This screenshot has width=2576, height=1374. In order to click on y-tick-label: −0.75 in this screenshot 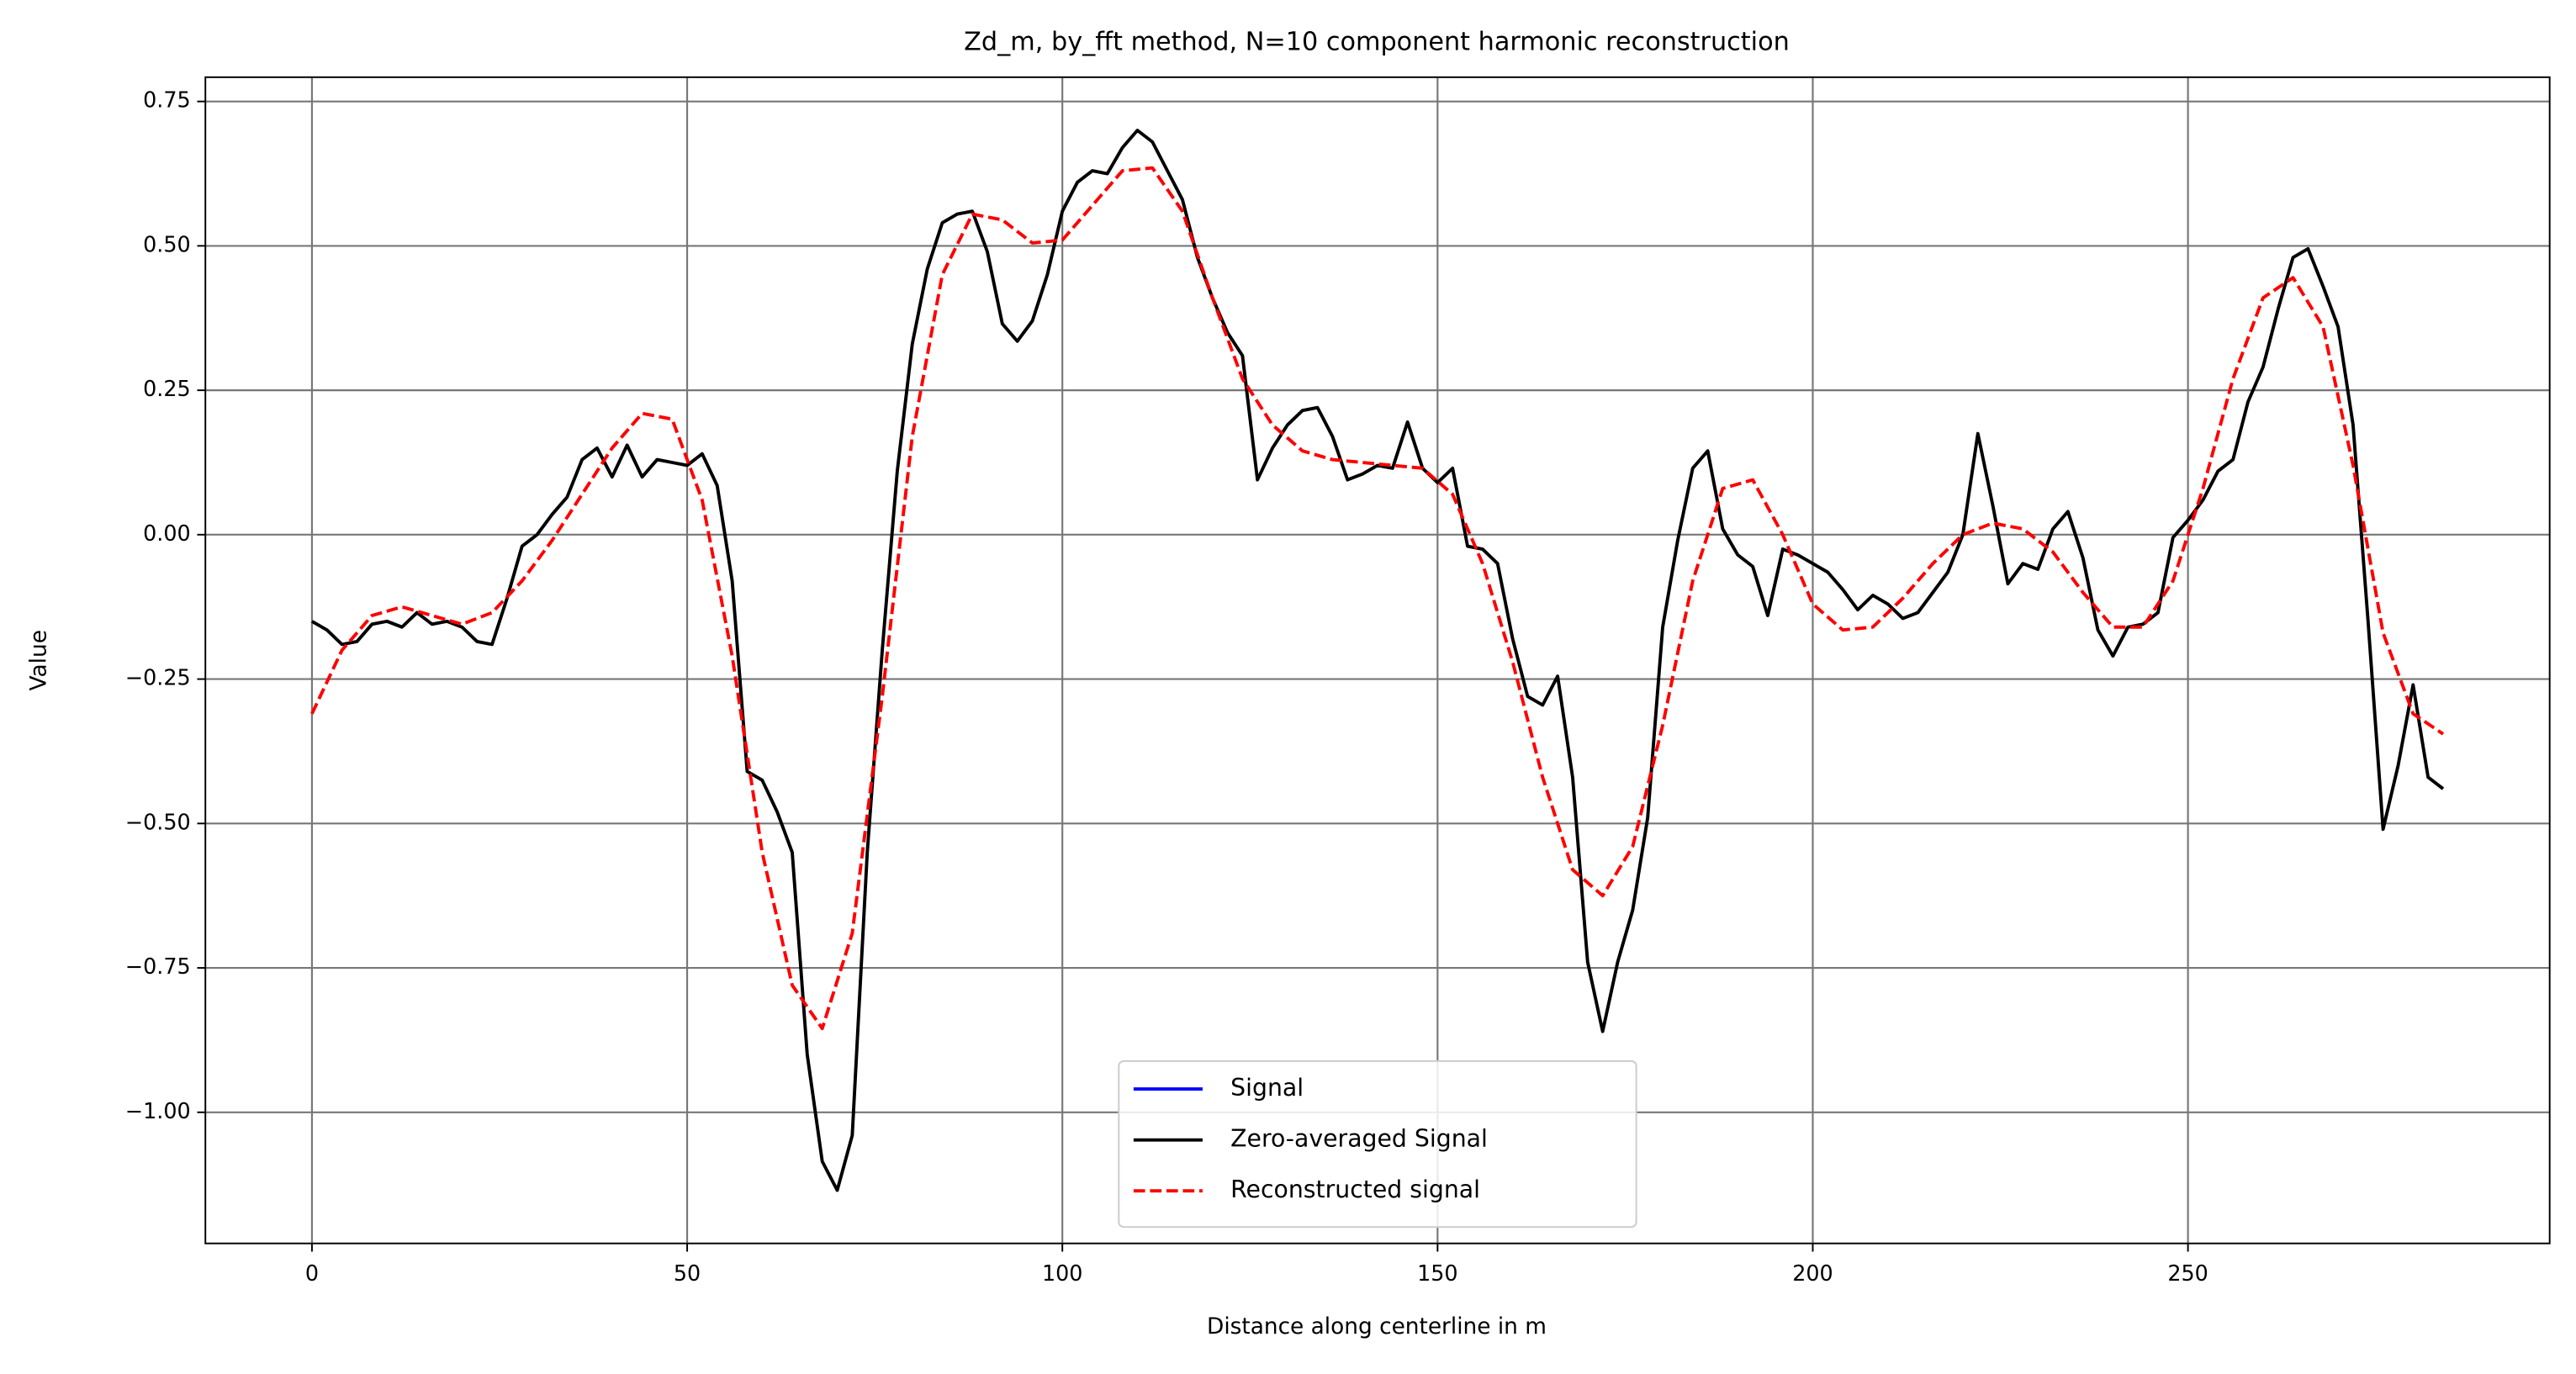, I will do `click(158, 966)`.